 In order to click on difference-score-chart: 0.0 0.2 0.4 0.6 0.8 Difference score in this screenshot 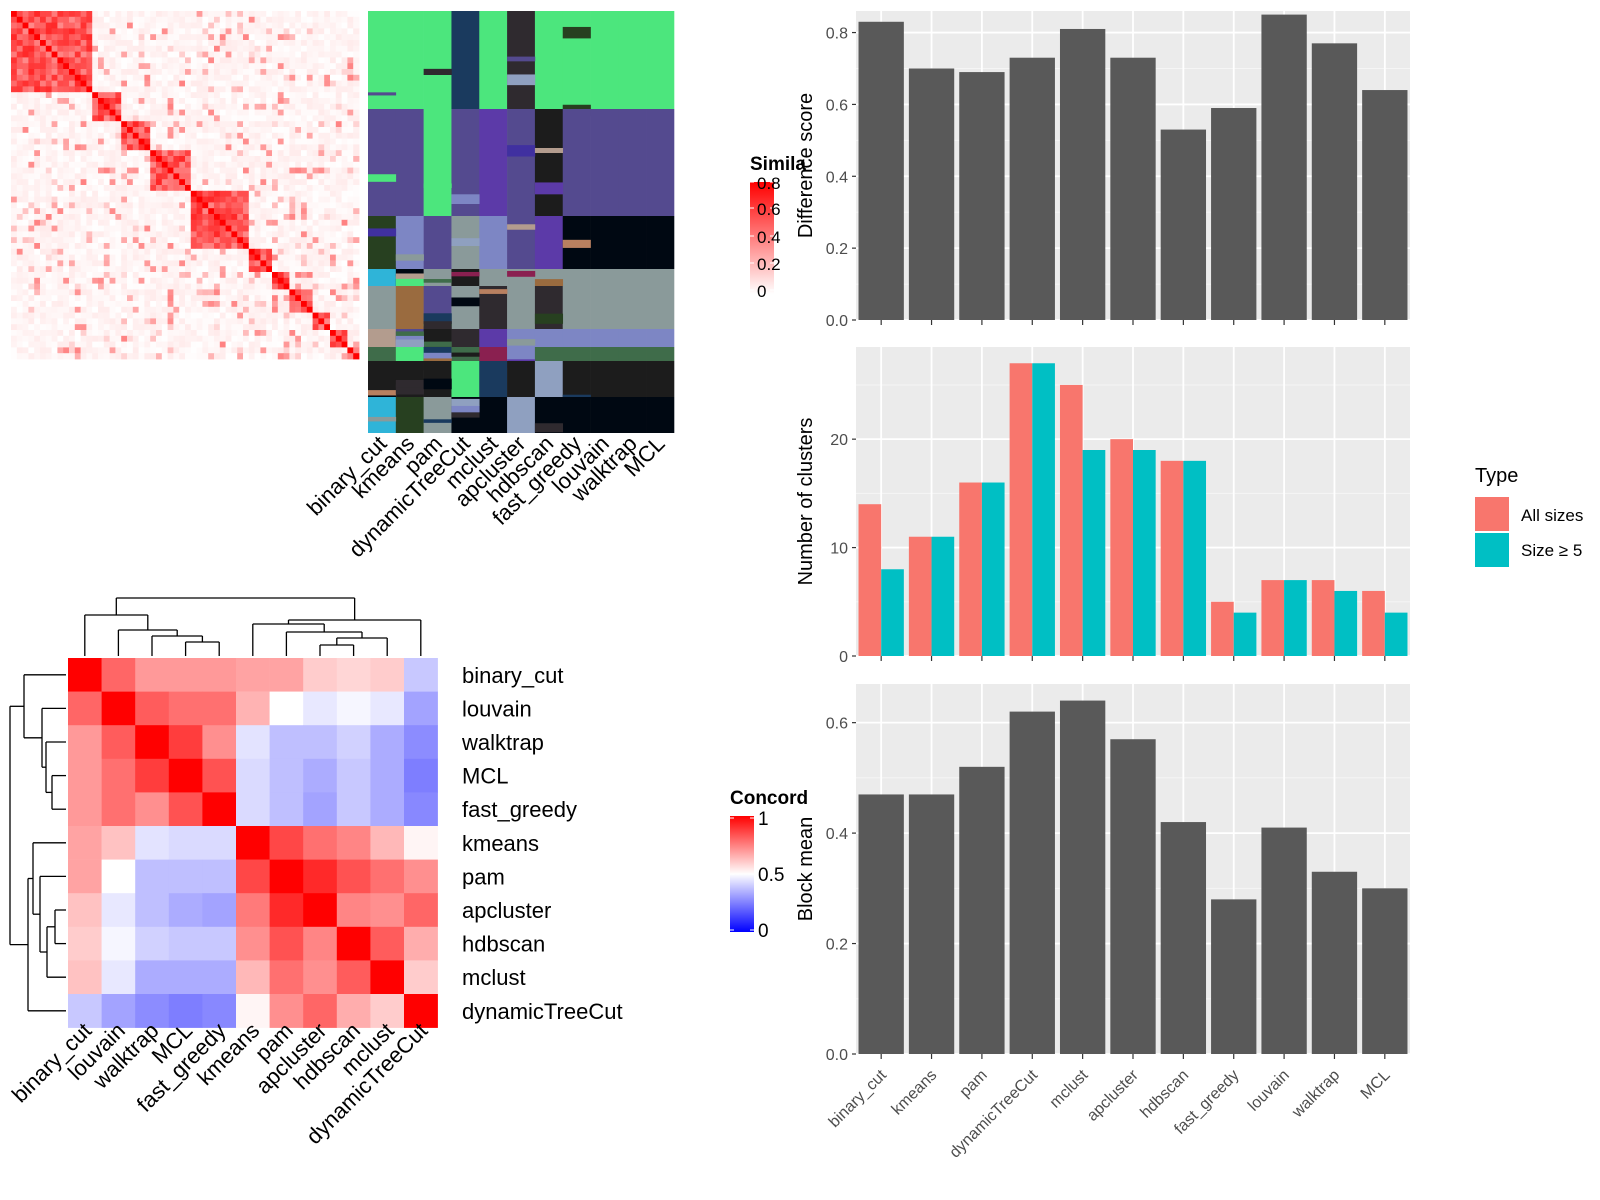, I will do `click(1102, 170)`.